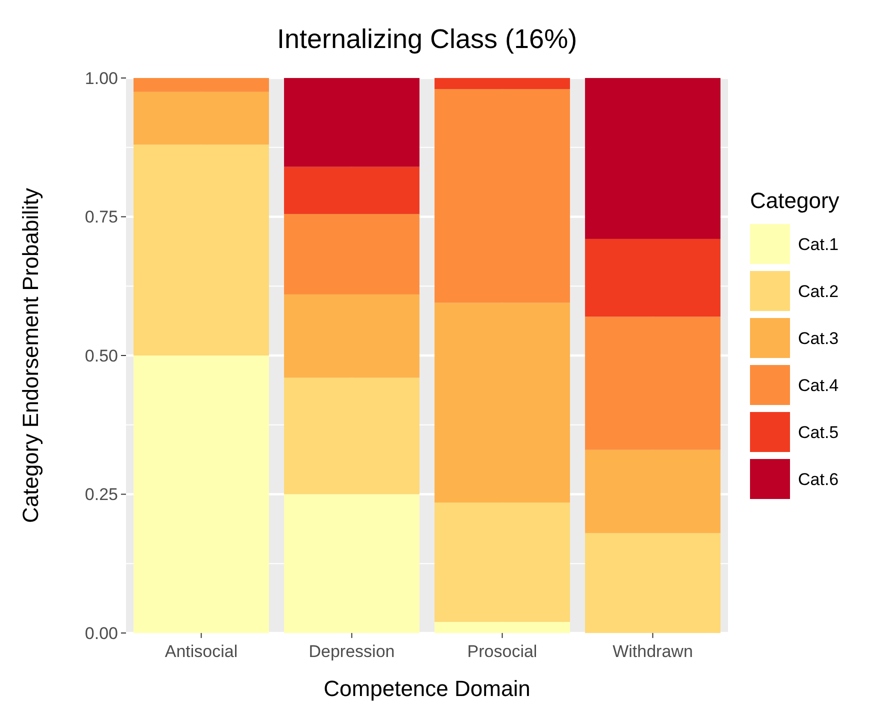  Describe the element at coordinates (818, 479) in the screenshot. I see `legend-label: Cat.6` at that location.